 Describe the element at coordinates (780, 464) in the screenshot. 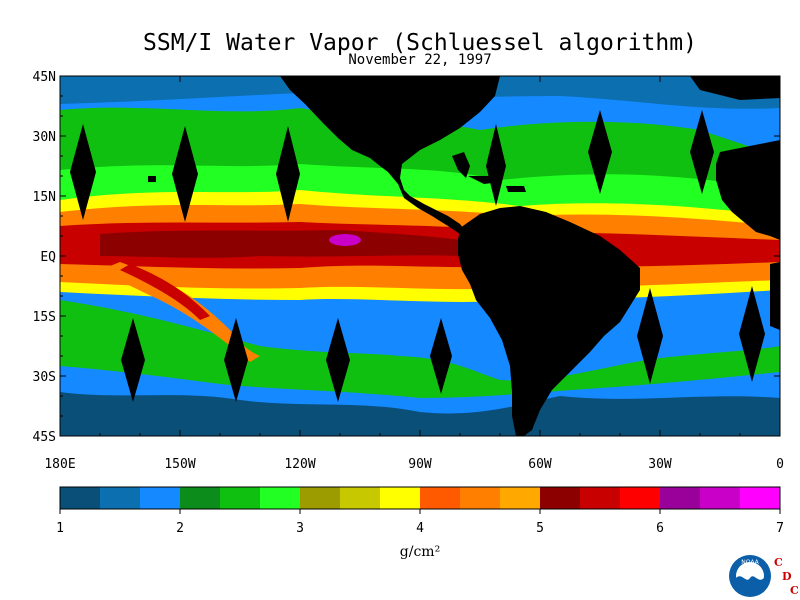

I see `lon-label: 0` at that location.